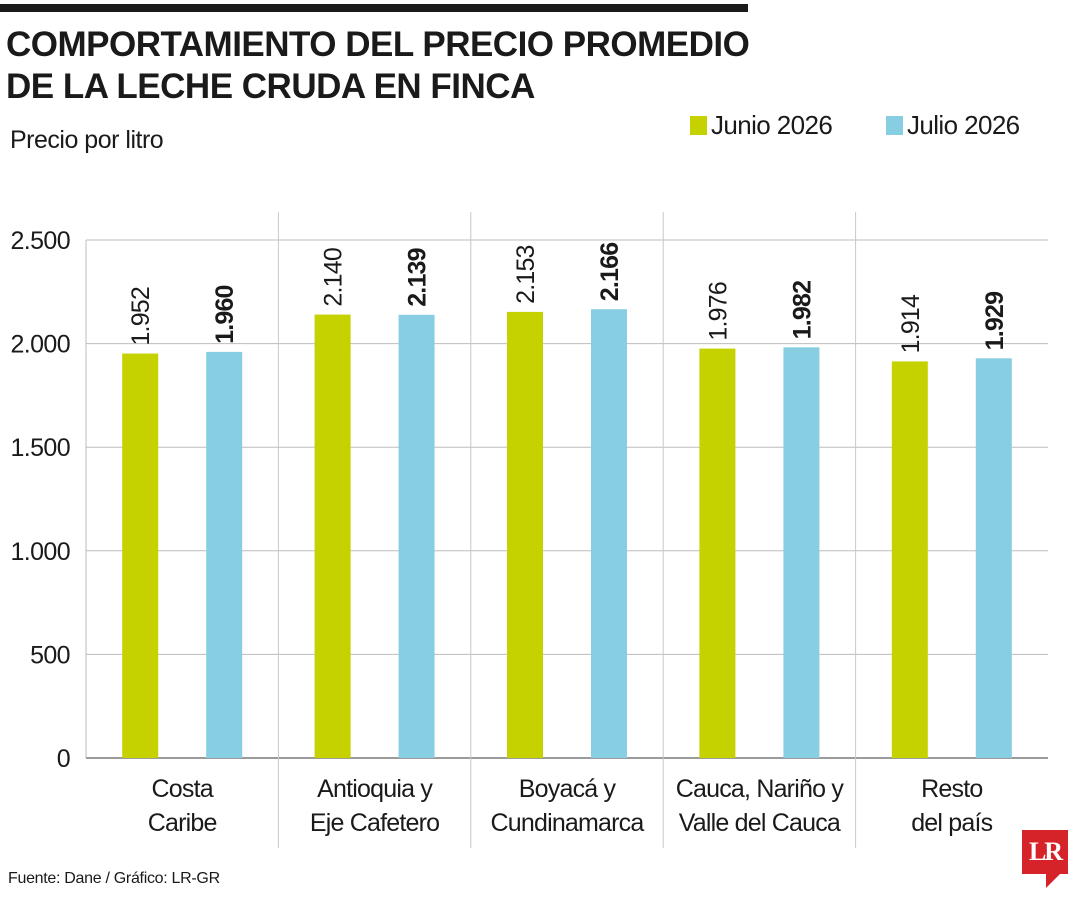  What do you see at coordinates (880, 125) in the screenshot?
I see `legend: Junio 2026 Julio 2026` at bounding box center [880, 125].